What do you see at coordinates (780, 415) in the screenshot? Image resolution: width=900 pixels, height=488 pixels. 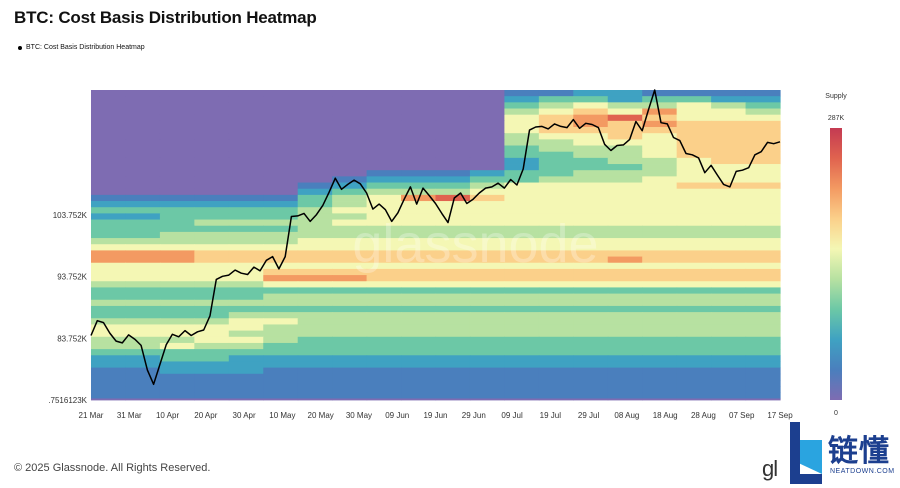 I see `x-tick-label: 17 Sep` at bounding box center [780, 415].